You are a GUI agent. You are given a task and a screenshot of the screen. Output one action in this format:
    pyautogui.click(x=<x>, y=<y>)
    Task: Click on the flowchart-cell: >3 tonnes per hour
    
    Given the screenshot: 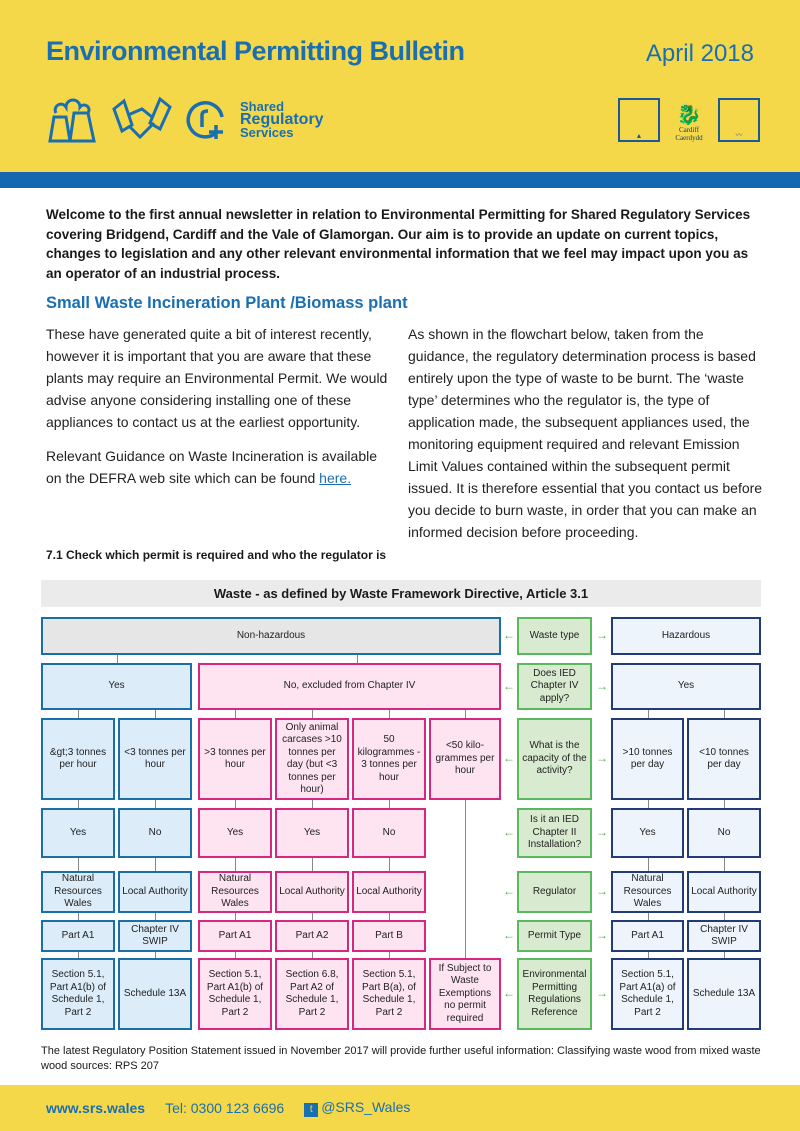 What is the action you would take?
    pyautogui.click(x=235, y=759)
    